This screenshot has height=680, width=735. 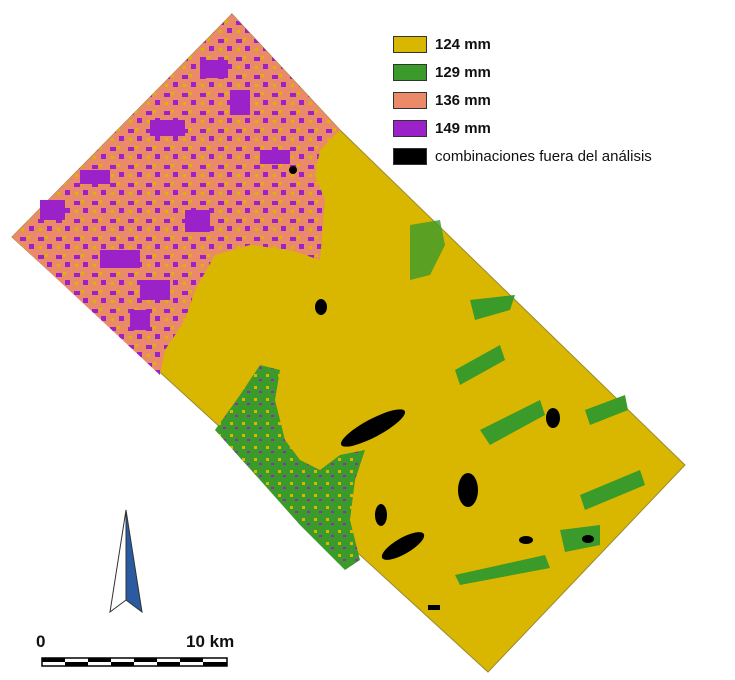 What do you see at coordinates (543, 156) in the screenshot?
I see `legend-label: combinaciones fuera del análisis` at bounding box center [543, 156].